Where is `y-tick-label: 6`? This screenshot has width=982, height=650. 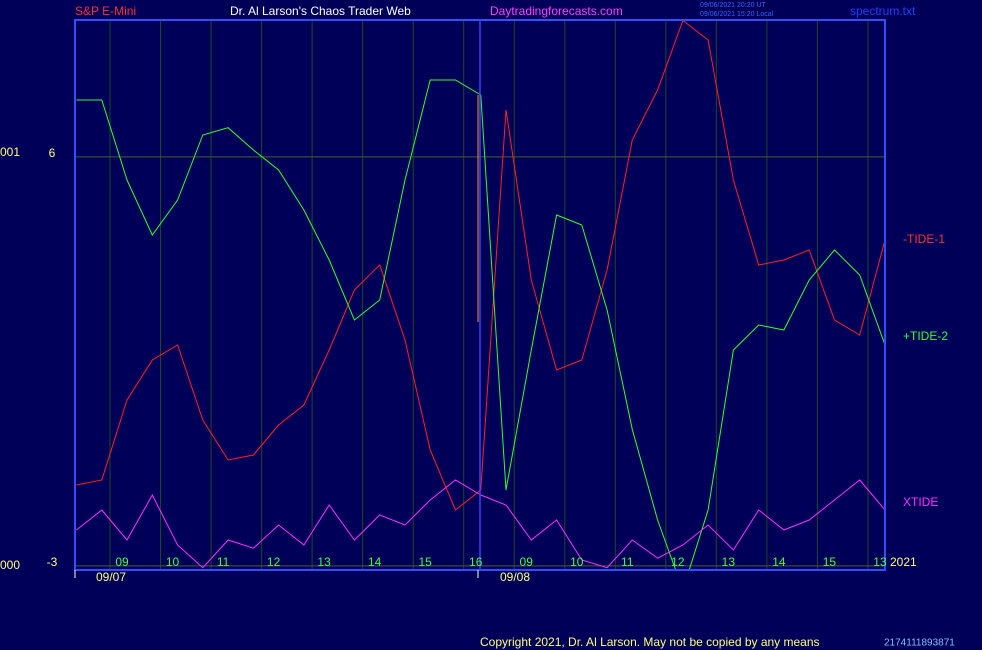
y-tick-label: 6 is located at coordinates (52, 153).